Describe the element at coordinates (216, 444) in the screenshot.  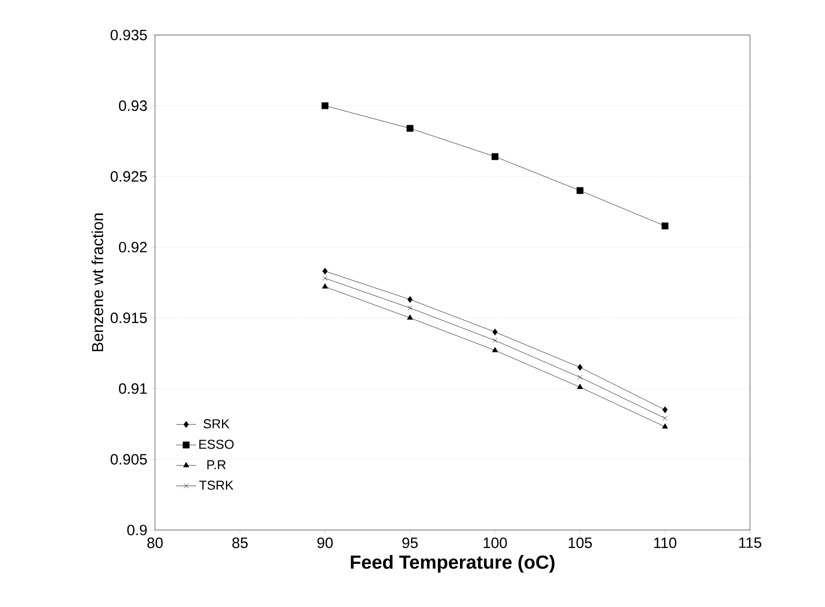
I see `legend-label: ESSO` at that location.